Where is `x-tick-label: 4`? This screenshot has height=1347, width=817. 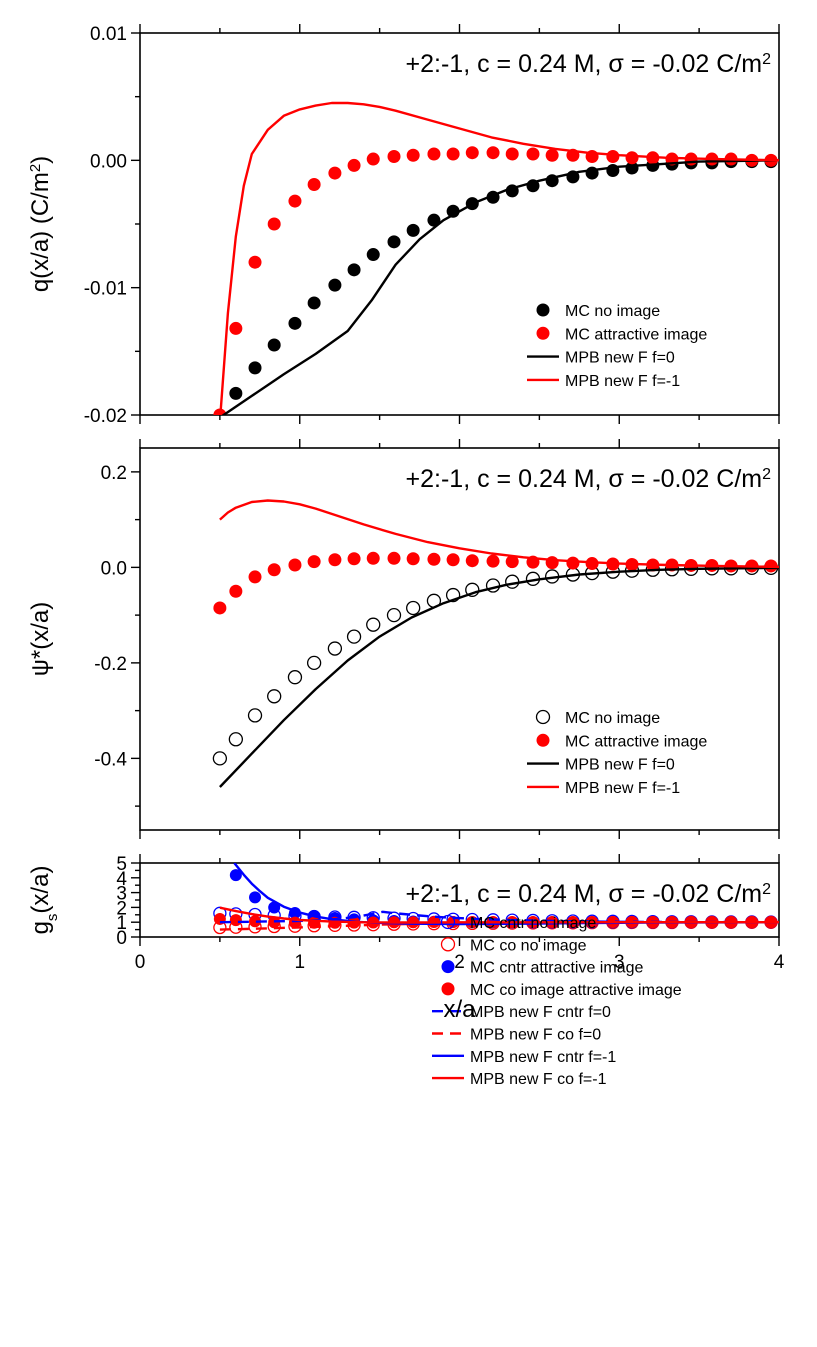 x-tick-label: 4 is located at coordinates (779, 962).